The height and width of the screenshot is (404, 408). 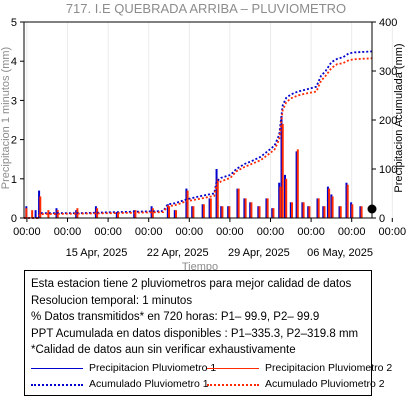 I want to click on info-line: Resolucion temporal: 1 minutos, so click(x=112, y=300).